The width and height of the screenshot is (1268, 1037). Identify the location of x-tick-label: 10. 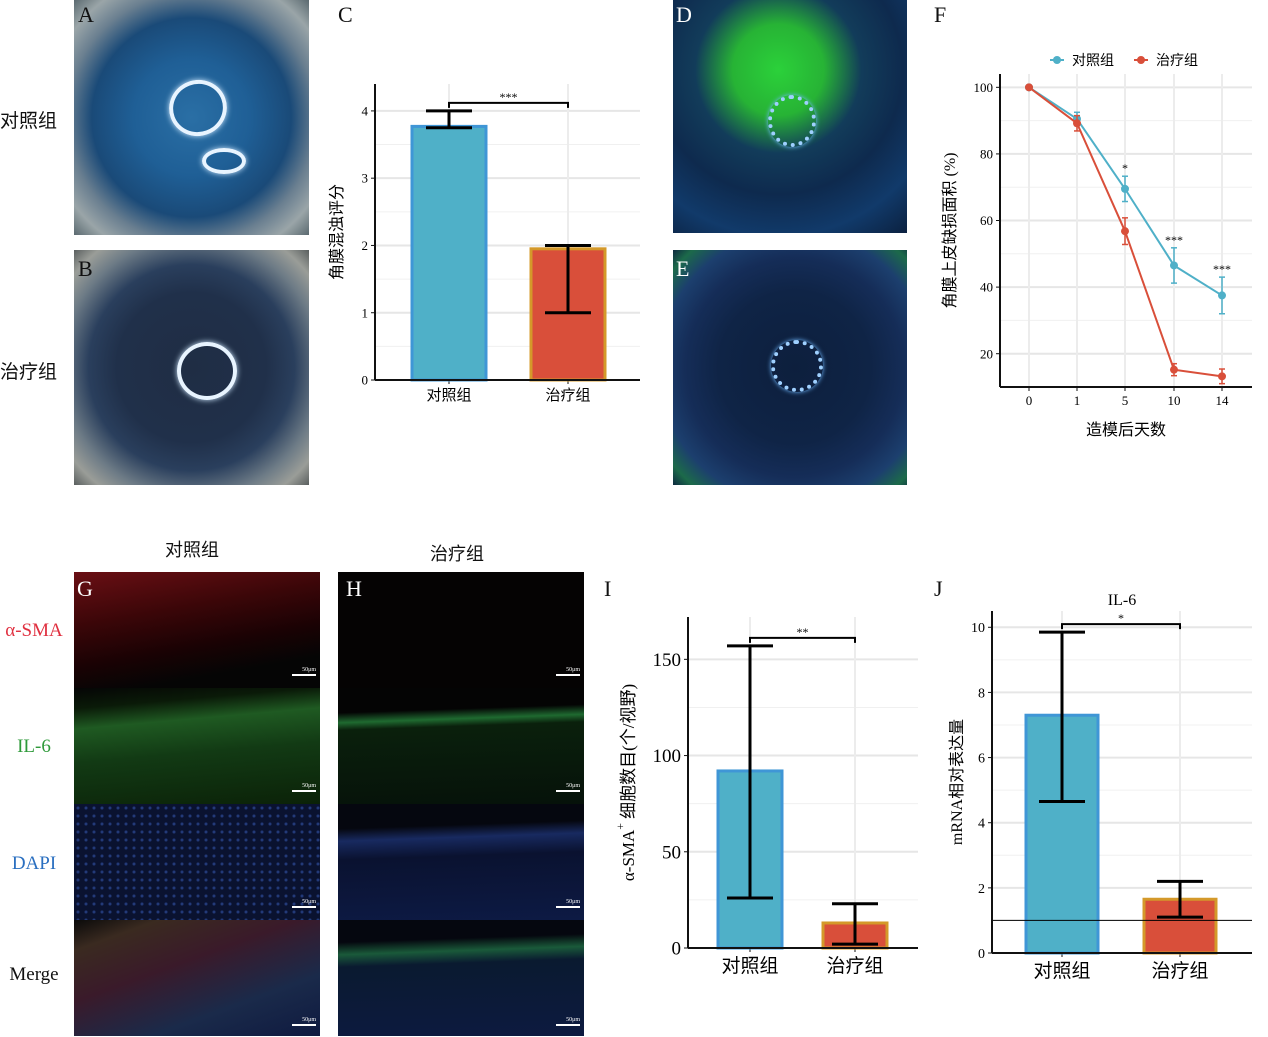
(1174, 400).